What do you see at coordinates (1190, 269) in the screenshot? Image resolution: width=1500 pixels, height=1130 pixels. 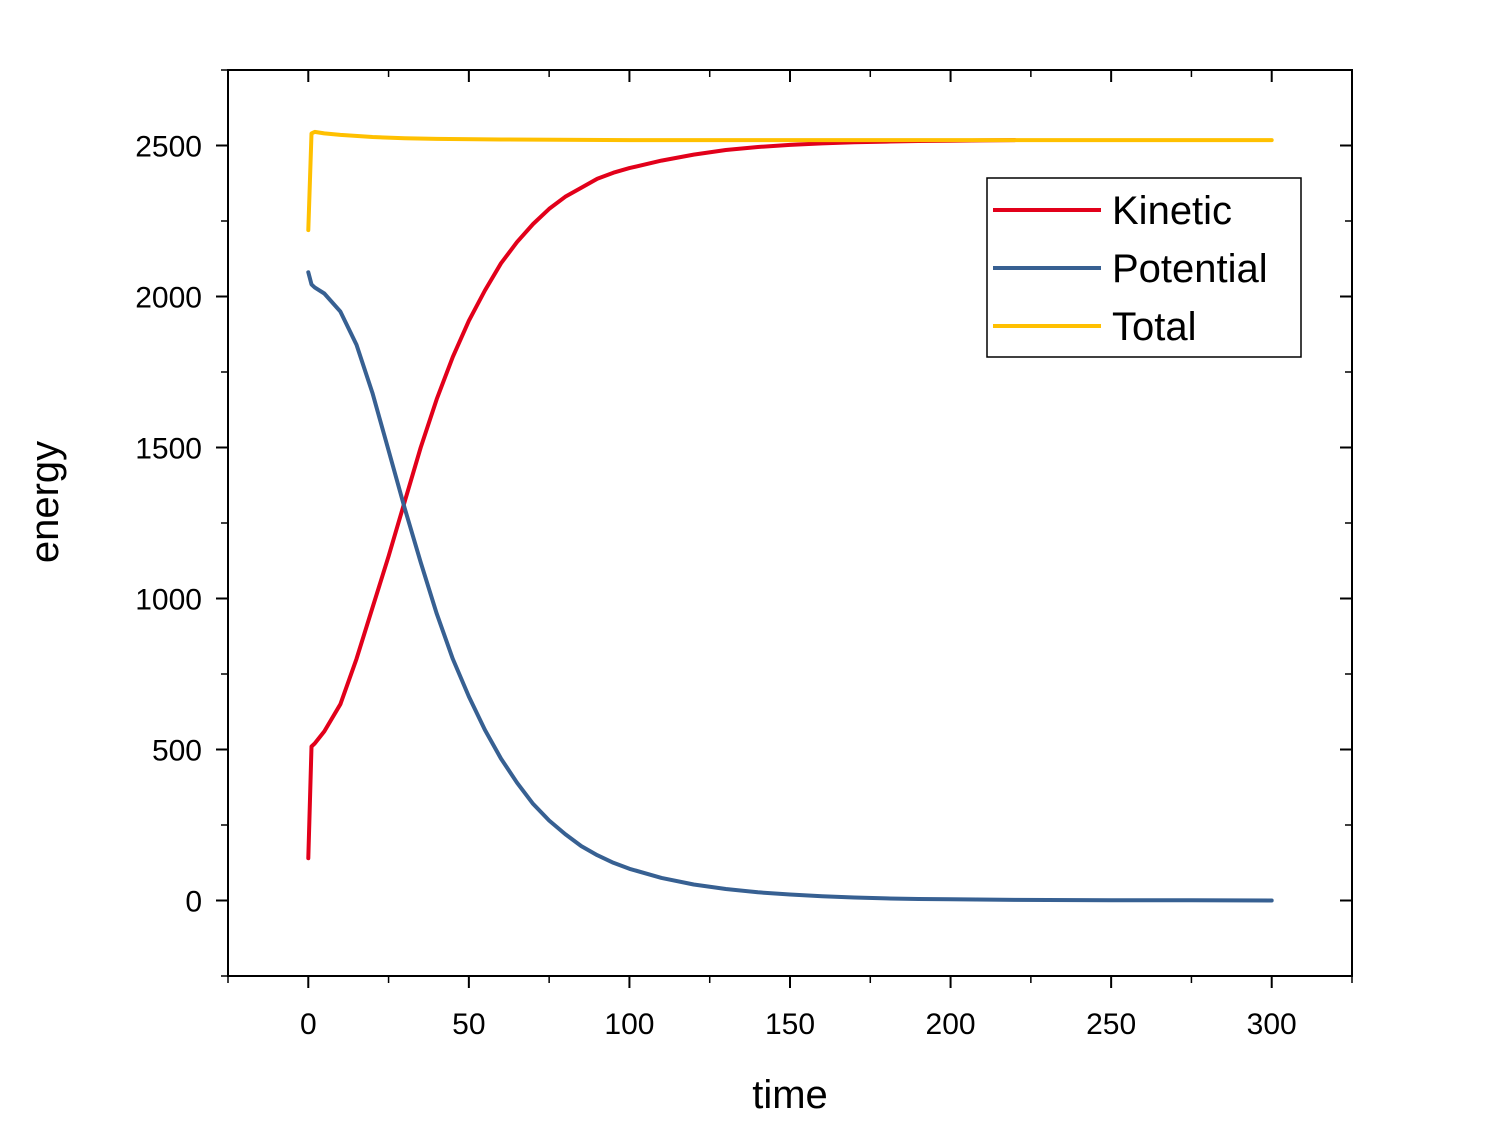 I see `legend-label-potential: Potential` at bounding box center [1190, 269].